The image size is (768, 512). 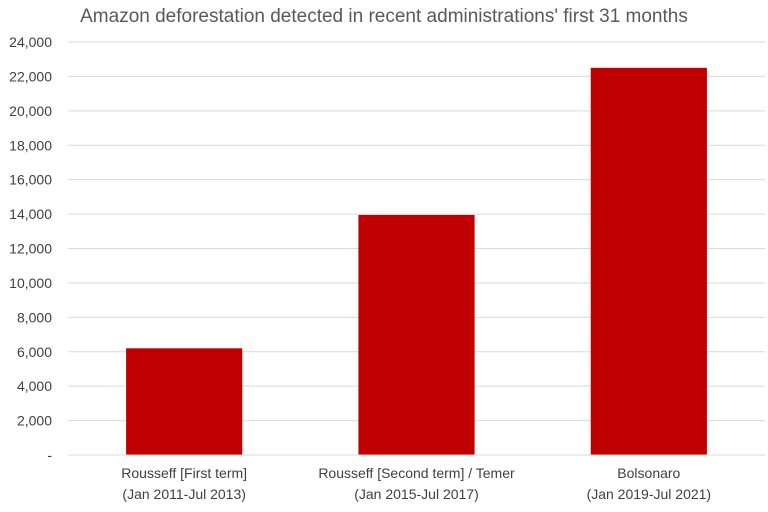 What do you see at coordinates (30, 76) in the screenshot?
I see `y-tick-label: 22,000` at bounding box center [30, 76].